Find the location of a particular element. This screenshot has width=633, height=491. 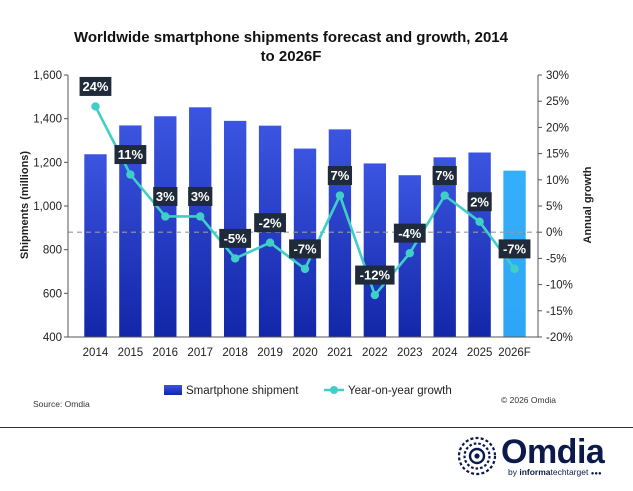

bar-2021 is located at coordinates (340, 233).